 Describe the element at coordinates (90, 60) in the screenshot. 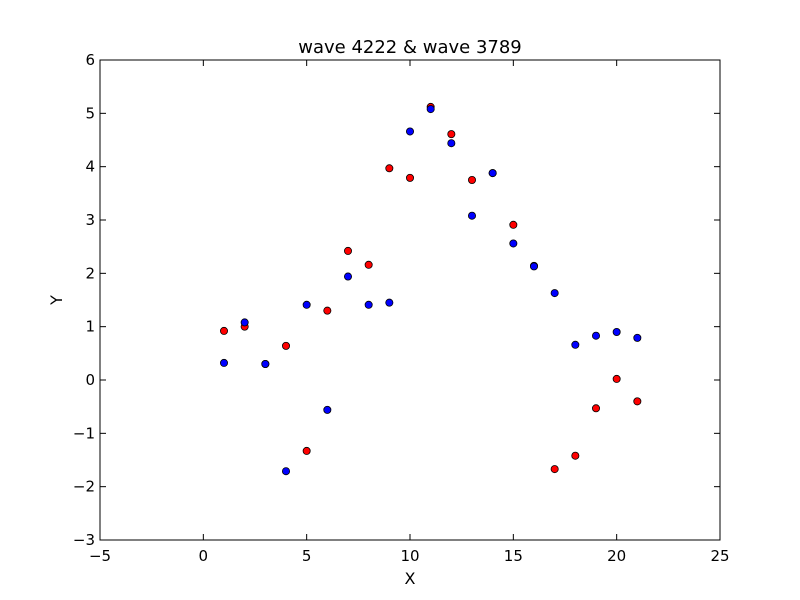

I see `y-tick-label: 6` at that location.